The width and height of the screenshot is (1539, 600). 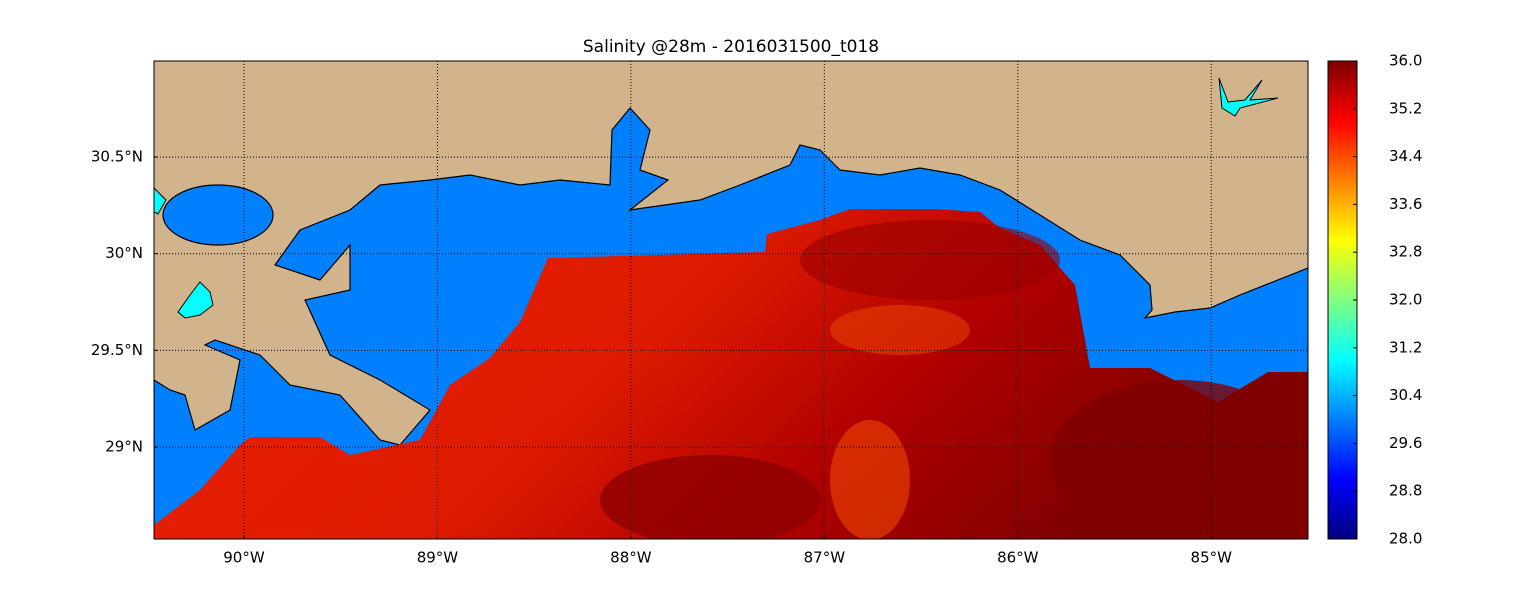 What do you see at coordinates (1405, 252) in the screenshot?
I see `colorbar-tick-label: 32.8` at bounding box center [1405, 252].